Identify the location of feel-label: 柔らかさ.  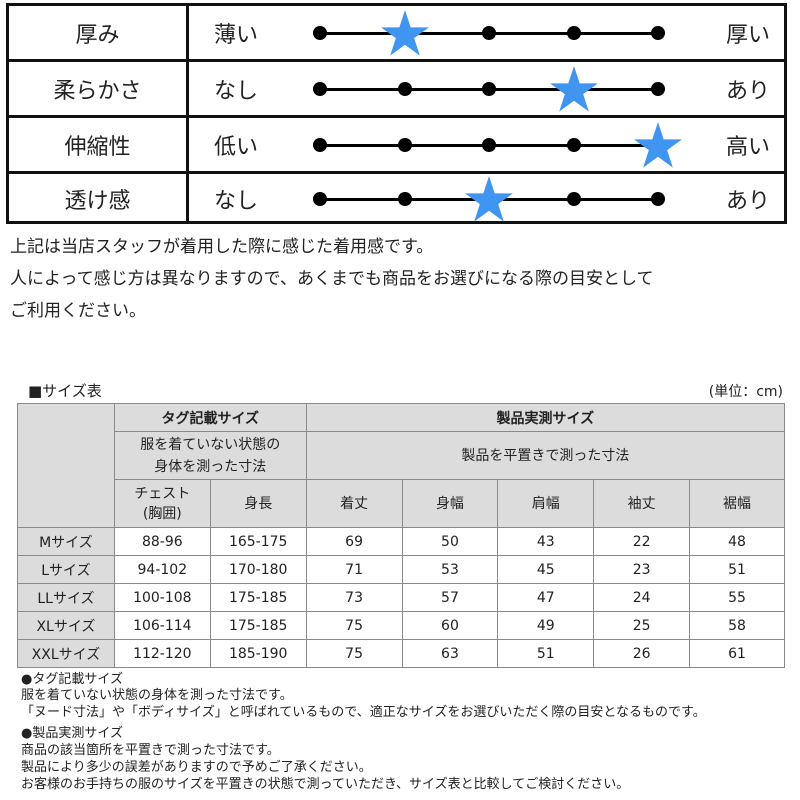
(99, 88).